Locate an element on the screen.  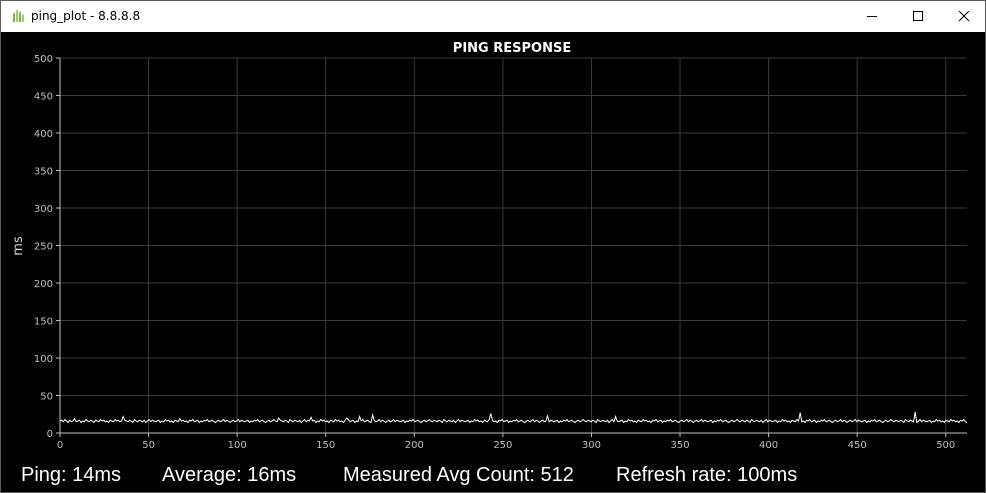
x-tick-label: 450 is located at coordinates (857, 445).